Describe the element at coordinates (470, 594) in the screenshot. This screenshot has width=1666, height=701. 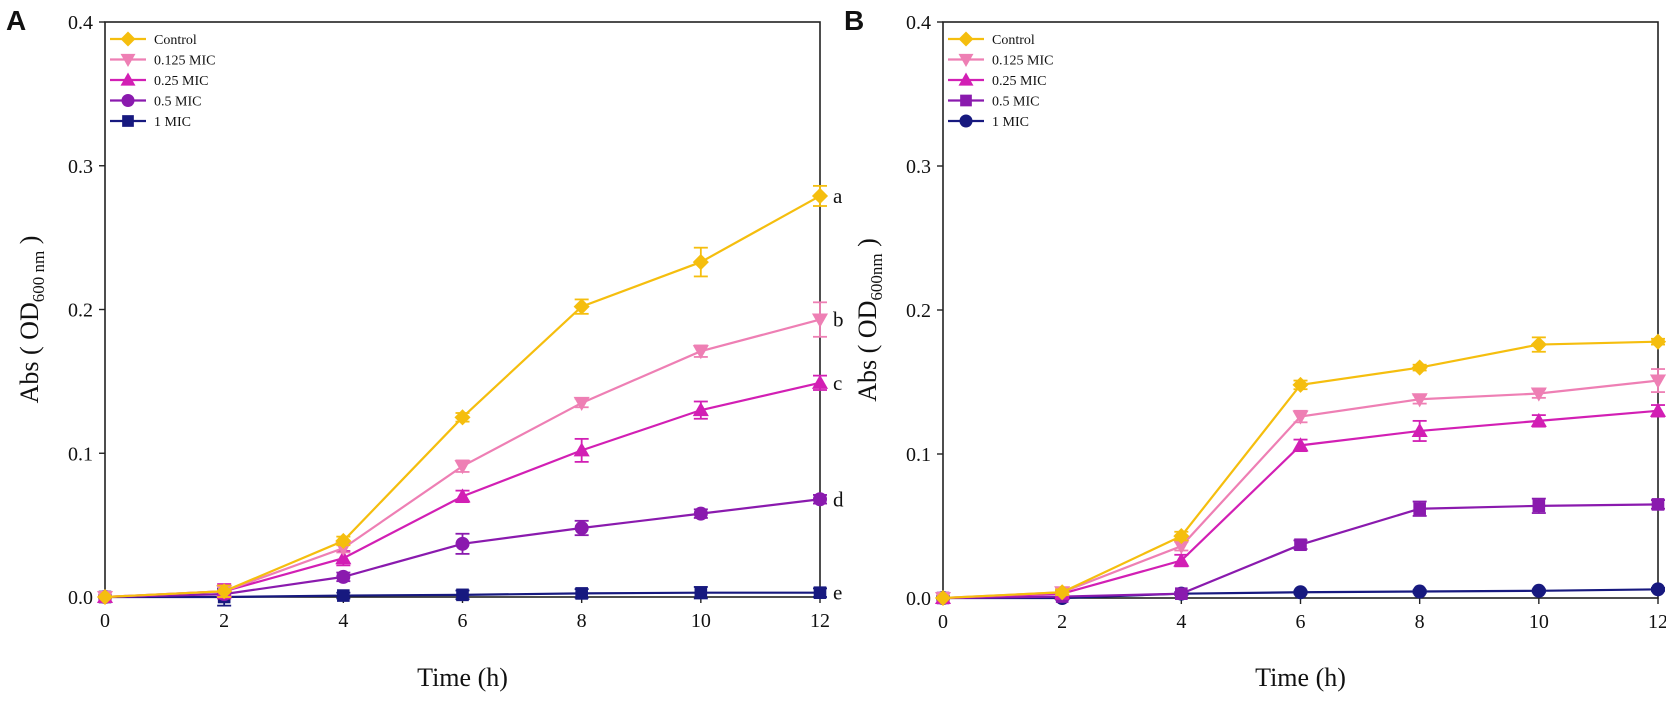
I see `series-1-mic: e` at that location.